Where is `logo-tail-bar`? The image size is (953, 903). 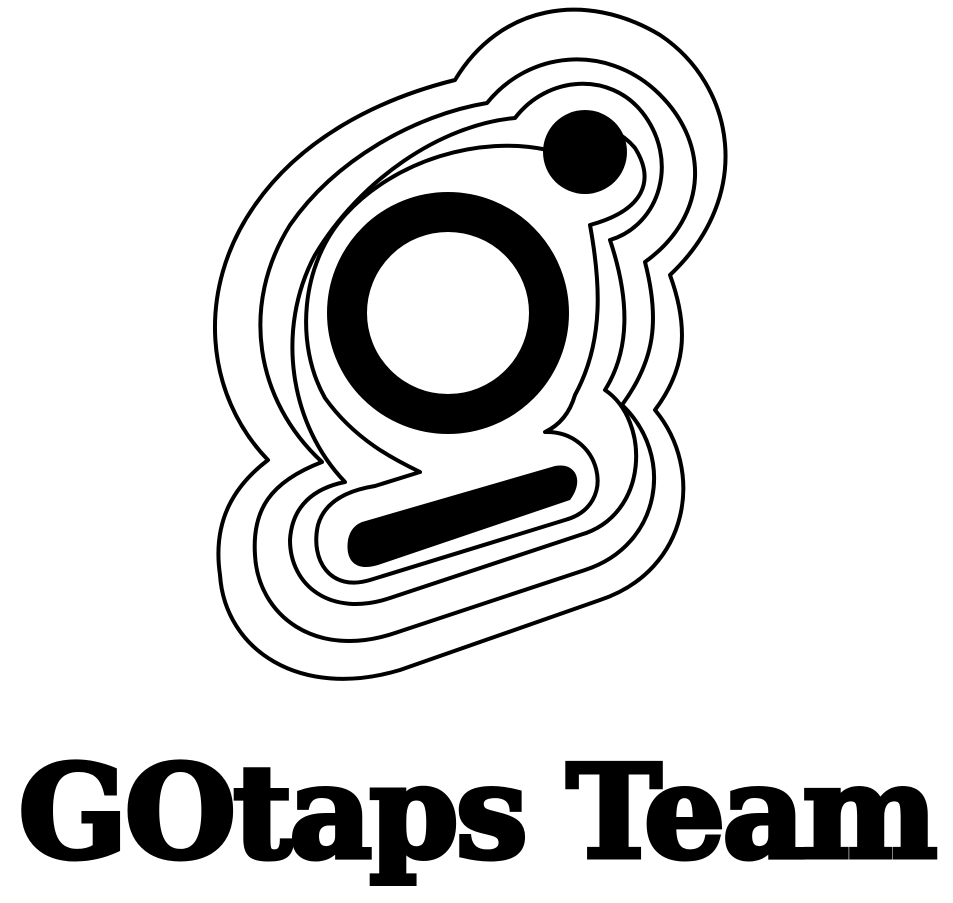 logo-tail-bar is located at coordinates (462, 516).